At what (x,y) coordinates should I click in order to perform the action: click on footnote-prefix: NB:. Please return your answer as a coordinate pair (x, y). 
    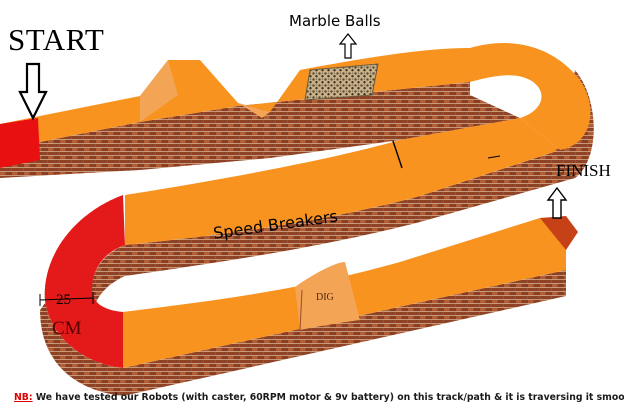
    Looking at the image, I should click on (23, 397).